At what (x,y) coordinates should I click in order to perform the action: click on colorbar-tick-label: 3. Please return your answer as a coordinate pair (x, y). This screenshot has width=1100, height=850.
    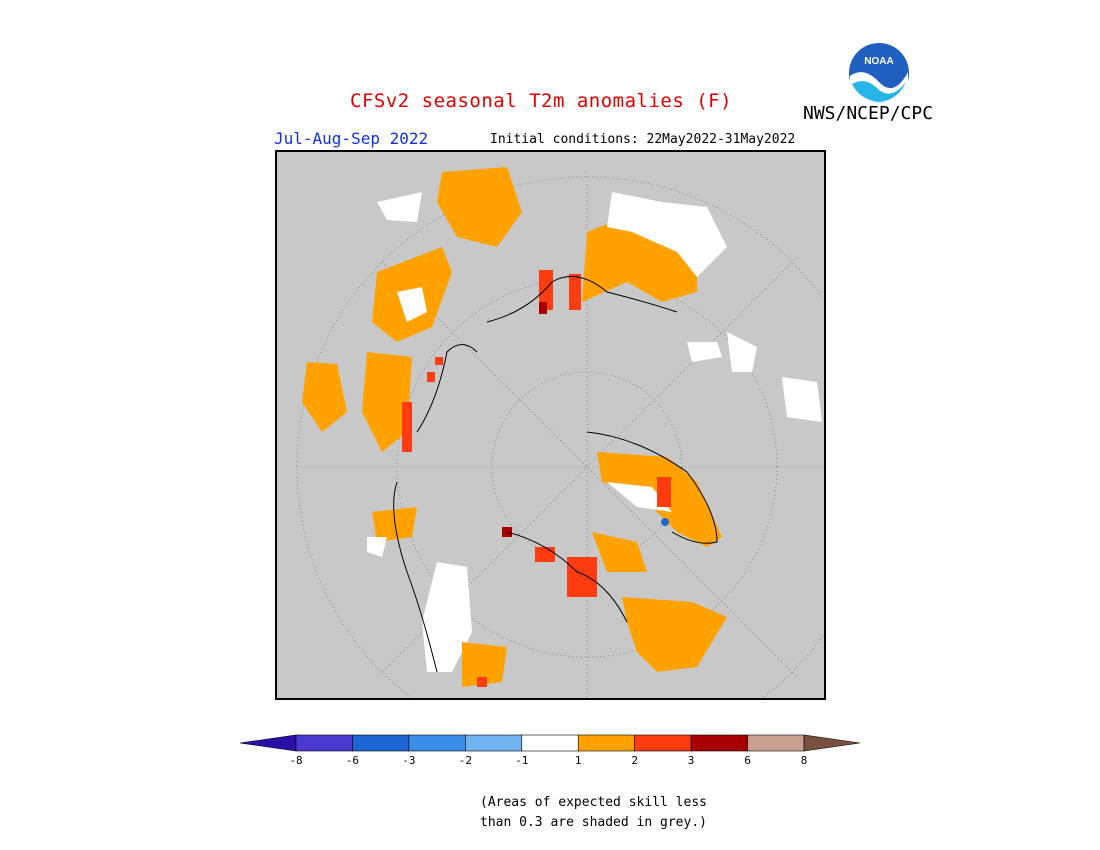
    Looking at the image, I should click on (691, 760).